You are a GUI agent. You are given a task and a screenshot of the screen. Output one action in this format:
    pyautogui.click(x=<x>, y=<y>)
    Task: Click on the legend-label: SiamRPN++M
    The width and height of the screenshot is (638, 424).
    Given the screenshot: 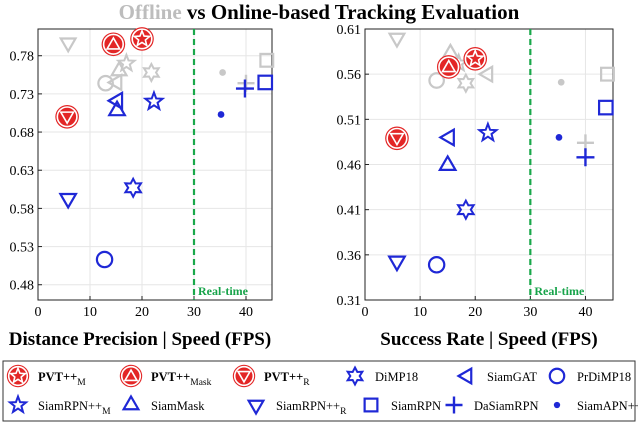 What is the action you would take?
    pyautogui.click(x=74, y=408)
    